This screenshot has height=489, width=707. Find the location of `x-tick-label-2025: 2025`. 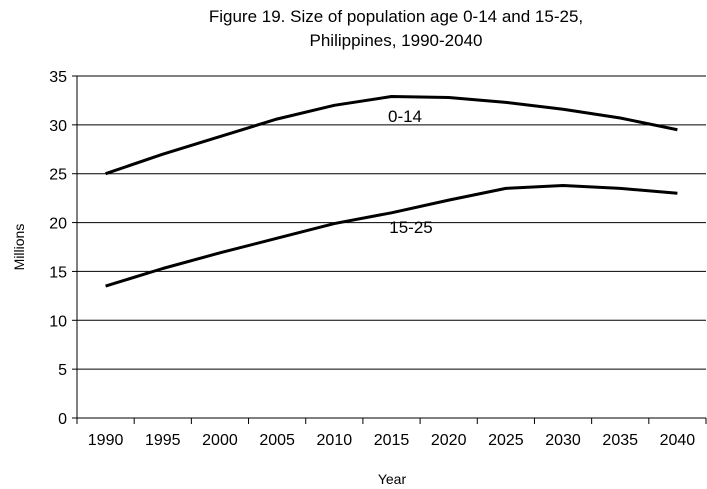

x-tick-label-2025: 2025 is located at coordinates (506, 440).